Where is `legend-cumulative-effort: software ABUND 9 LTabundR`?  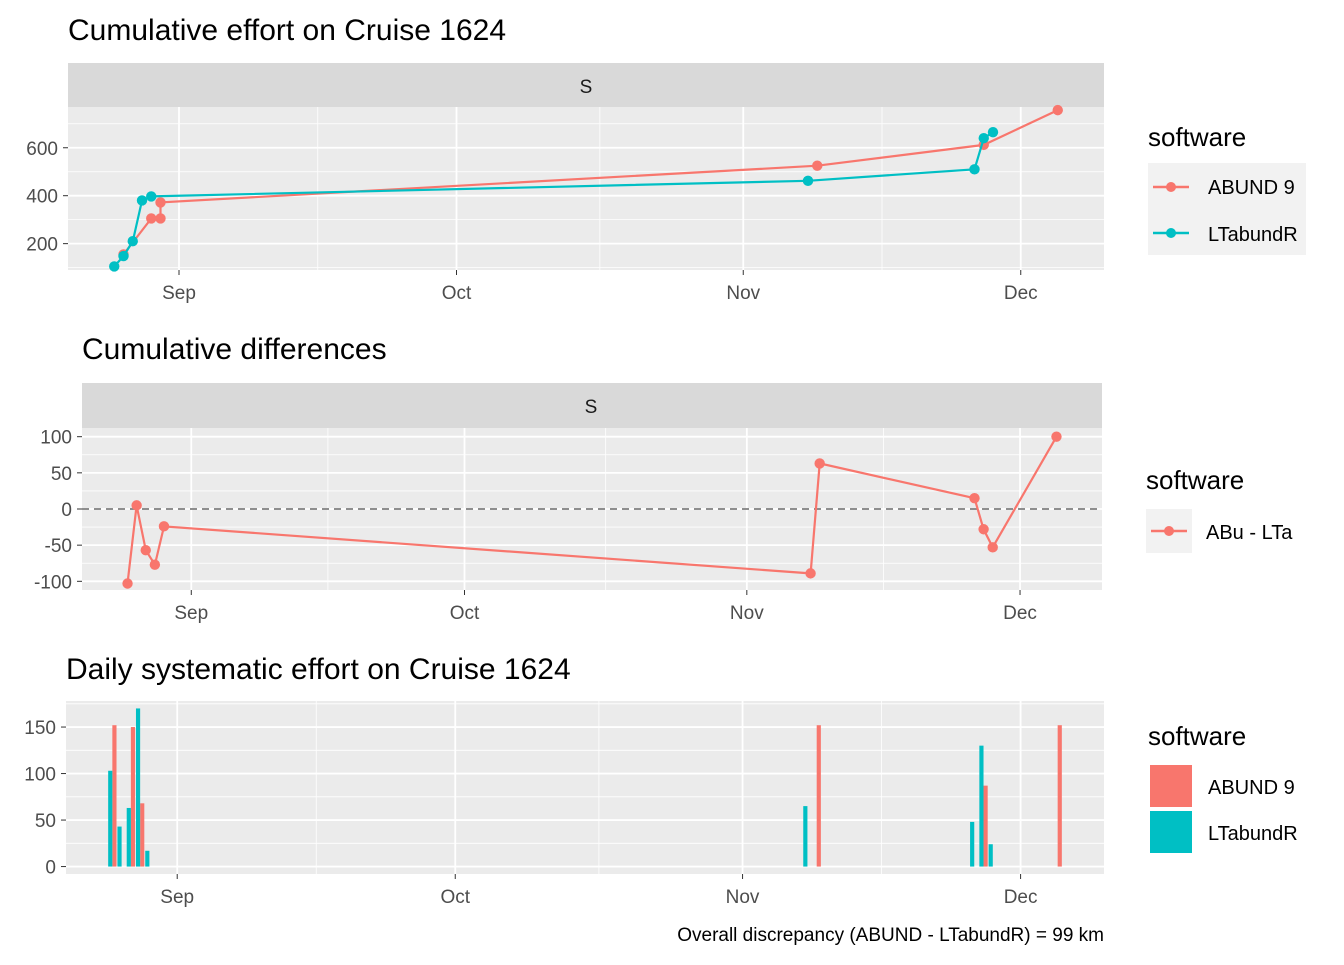 legend-cumulative-effort: software ABUND 9 LTabundR is located at coordinates (1227, 188).